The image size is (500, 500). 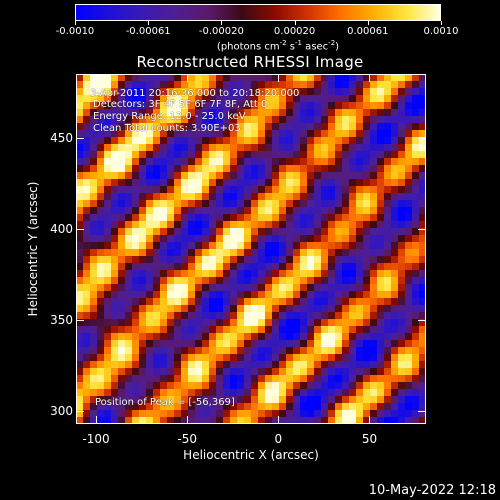 I want to click on peak-position-label: Position of Peak = [-56,369], so click(x=165, y=402).